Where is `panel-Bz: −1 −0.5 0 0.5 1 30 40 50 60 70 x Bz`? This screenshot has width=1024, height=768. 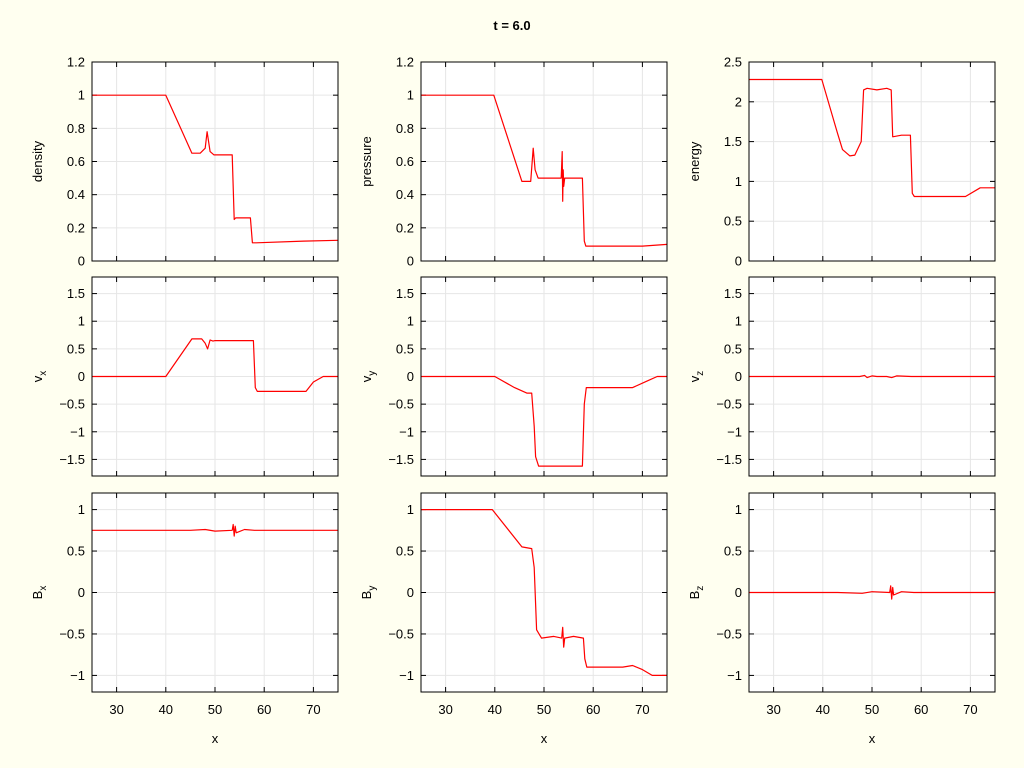 panel-Bz: −1 −0.5 0 0.5 1 30 40 50 60 70 x Bz is located at coordinates (841, 619).